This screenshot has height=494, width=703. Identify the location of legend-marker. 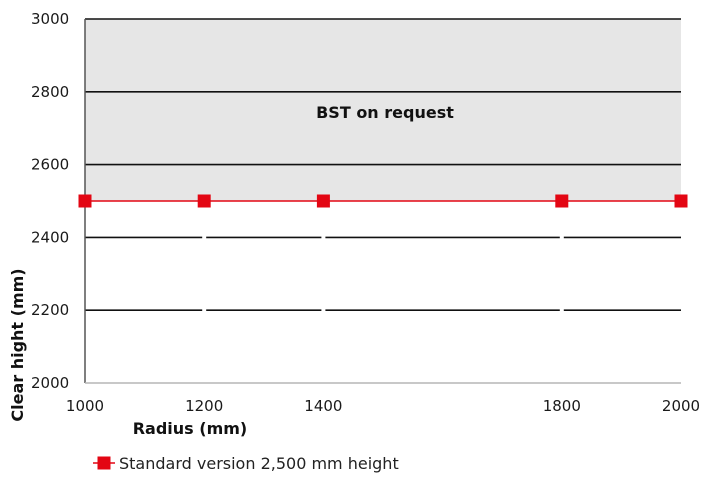
(104, 463).